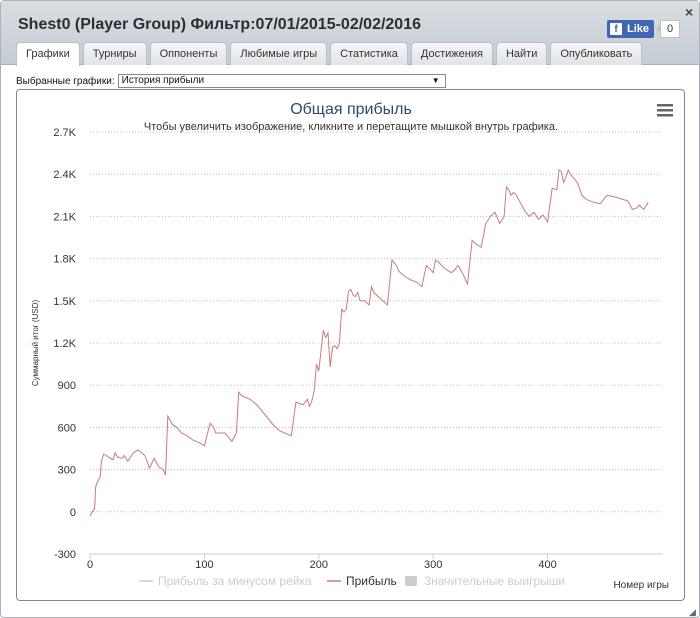  Describe the element at coordinates (494, 581) in the screenshot. I see `legend-label: Значительные выигрыши` at that location.